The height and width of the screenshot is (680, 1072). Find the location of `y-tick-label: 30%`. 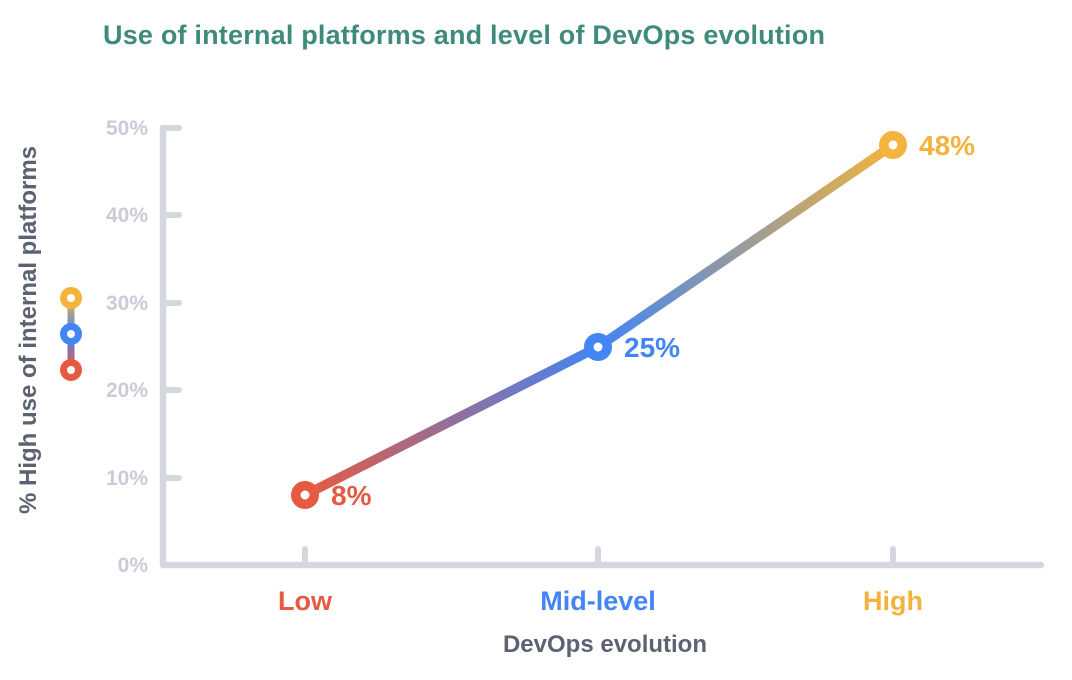

y-tick-label: 30% is located at coordinates (127, 303).